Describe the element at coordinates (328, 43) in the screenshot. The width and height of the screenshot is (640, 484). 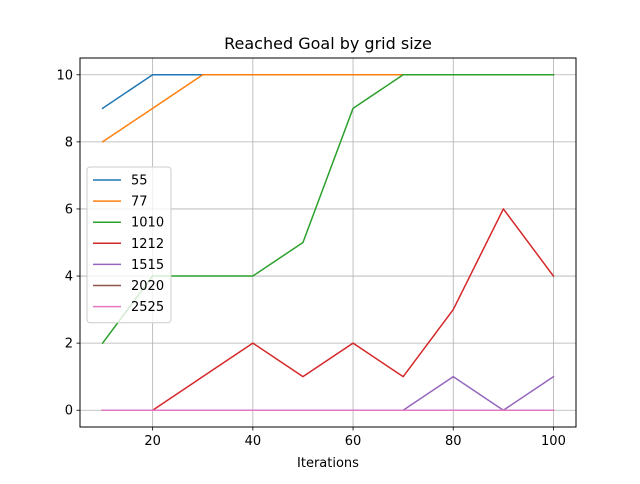
I see `chart-title: Reached Goal by grid size` at that location.